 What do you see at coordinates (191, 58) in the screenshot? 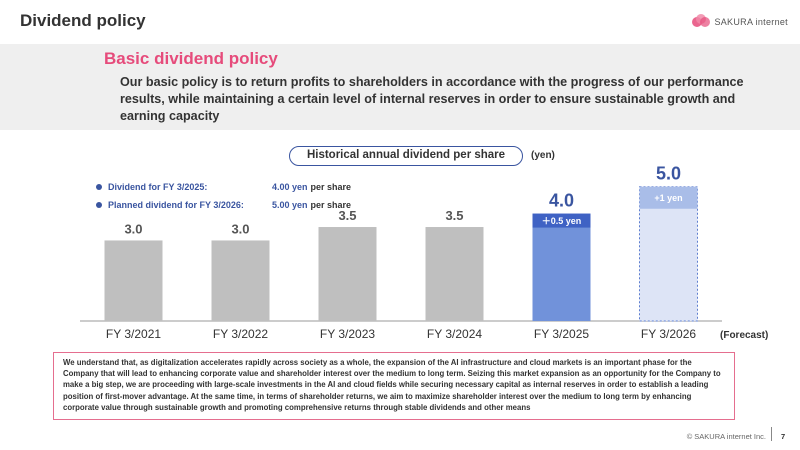
I see `policy-title: Basic dividend policy` at bounding box center [191, 58].